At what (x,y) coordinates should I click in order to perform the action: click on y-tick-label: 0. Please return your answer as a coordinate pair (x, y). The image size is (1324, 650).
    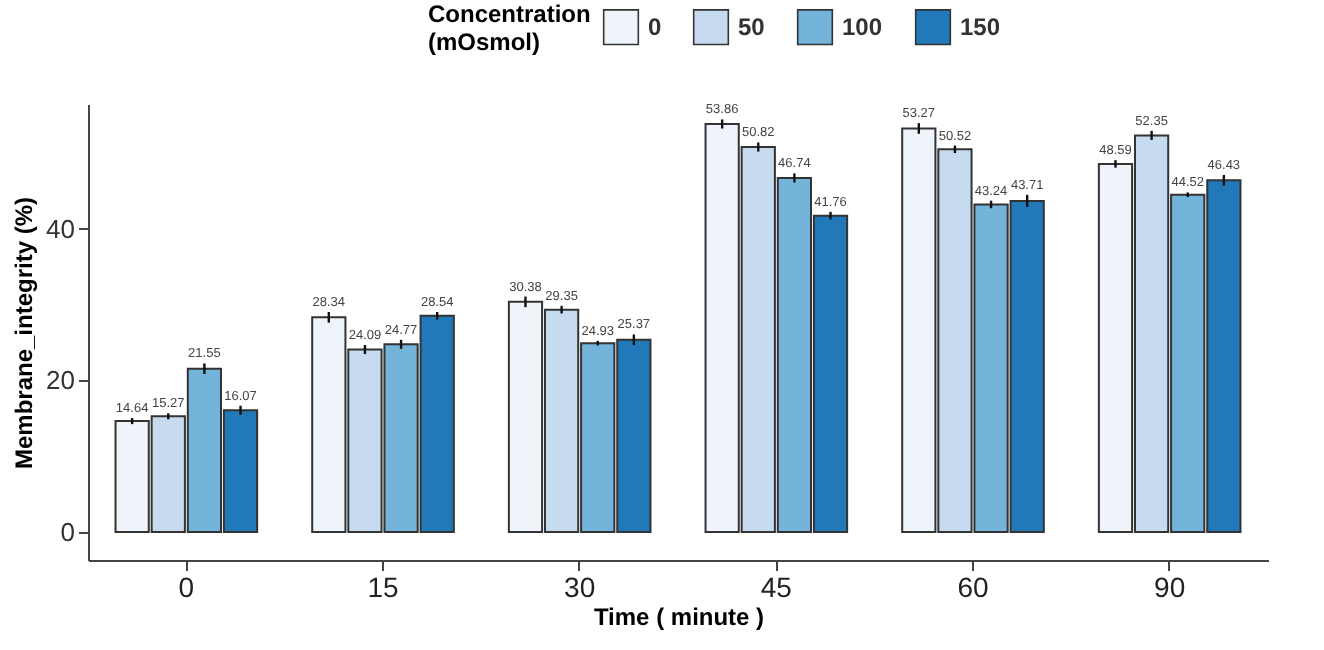
    Looking at the image, I should click on (67, 531).